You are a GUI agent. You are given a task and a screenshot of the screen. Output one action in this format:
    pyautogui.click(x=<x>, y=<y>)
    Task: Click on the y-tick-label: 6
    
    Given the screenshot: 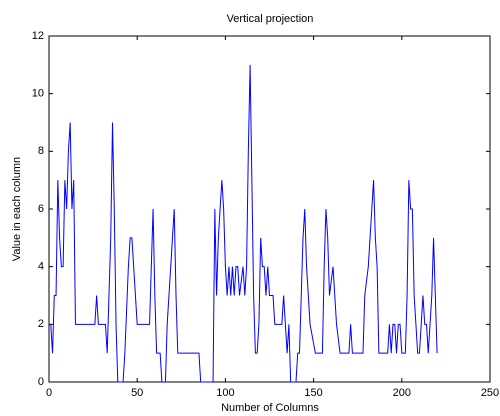 What is the action you would take?
    pyautogui.click(x=41, y=209)
    